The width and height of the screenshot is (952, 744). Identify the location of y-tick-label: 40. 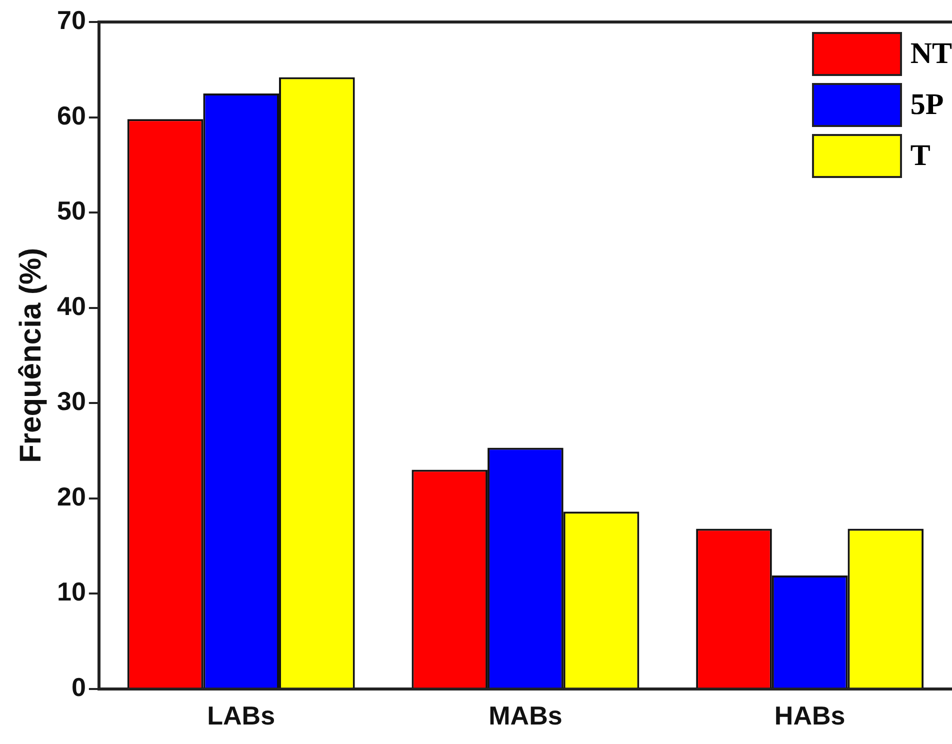
(71, 305).